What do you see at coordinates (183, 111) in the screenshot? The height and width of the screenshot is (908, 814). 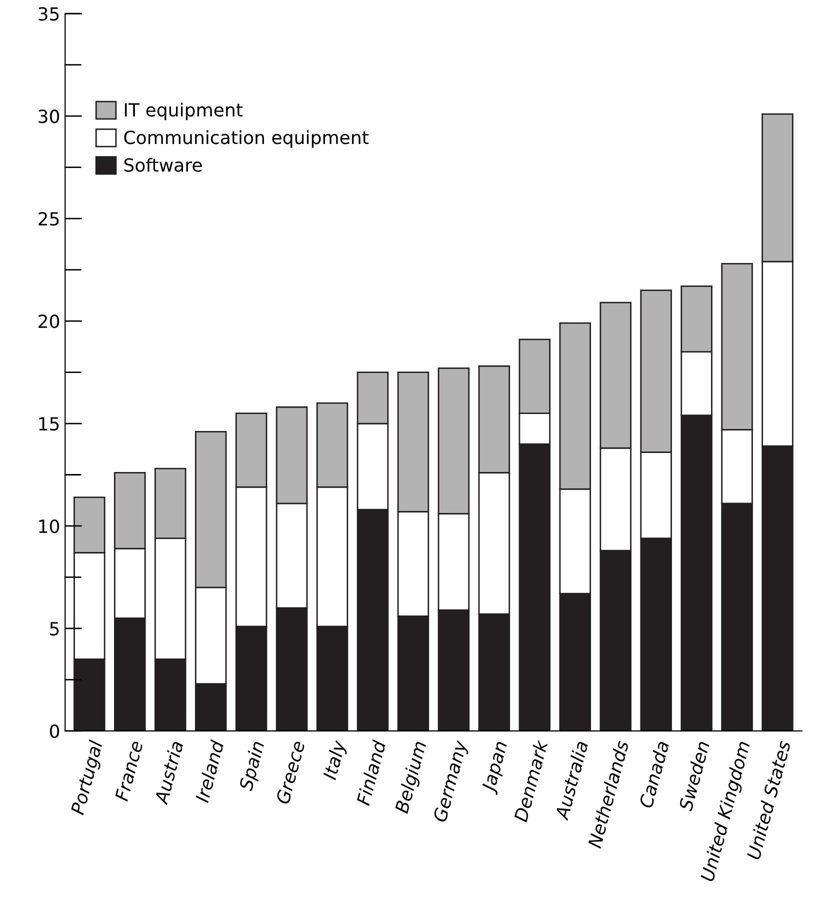 I see `legend-label: IT equipment` at bounding box center [183, 111].